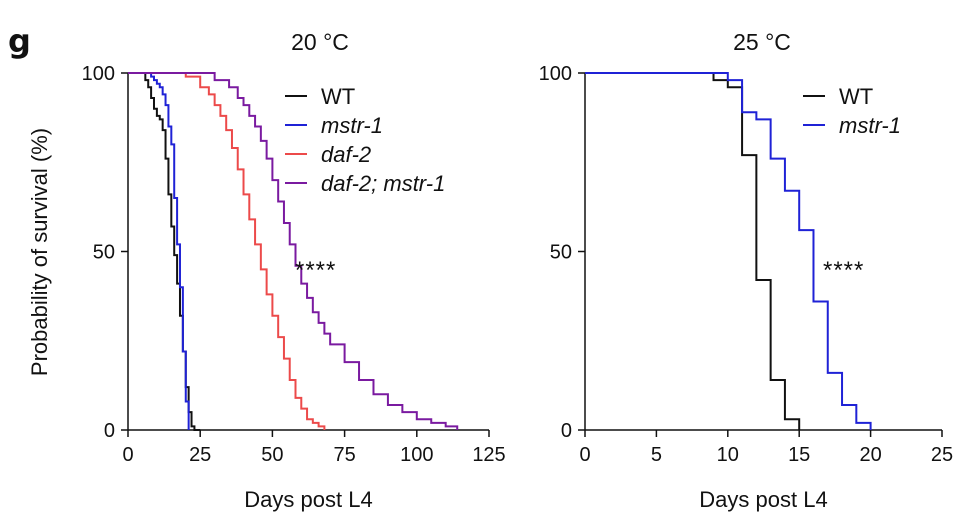  Describe the element at coordinates (728, 455) in the screenshot. I see `x-tick-label: 10` at that location.